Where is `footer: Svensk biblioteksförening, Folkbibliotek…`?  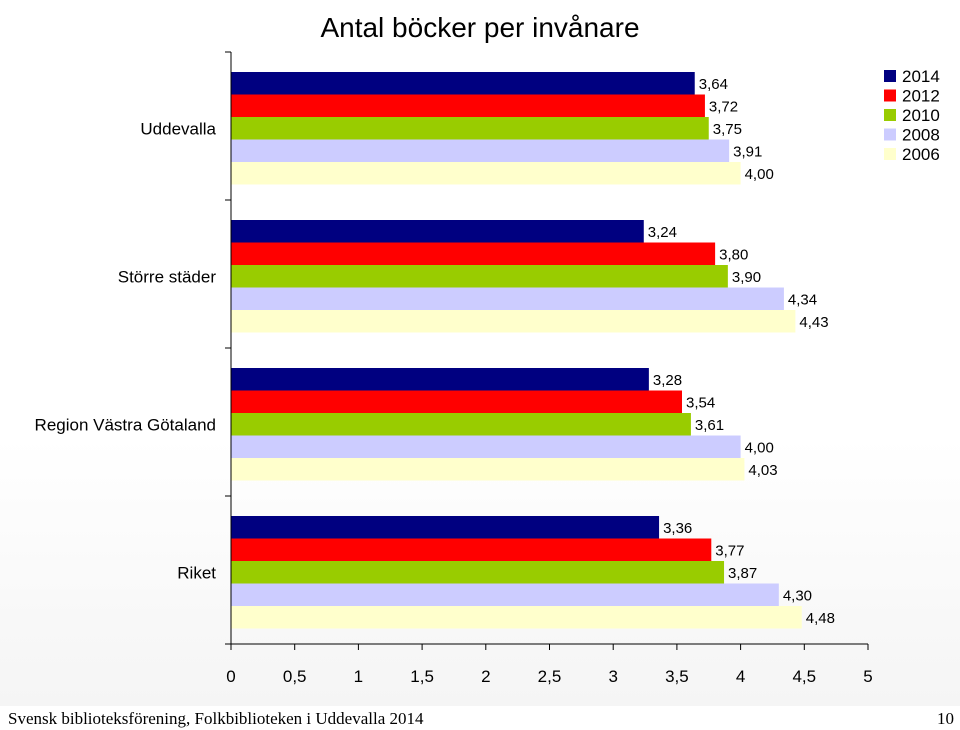 footer: Svensk biblioteksförening, Folkbibliotek… is located at coordinates (480, 718).